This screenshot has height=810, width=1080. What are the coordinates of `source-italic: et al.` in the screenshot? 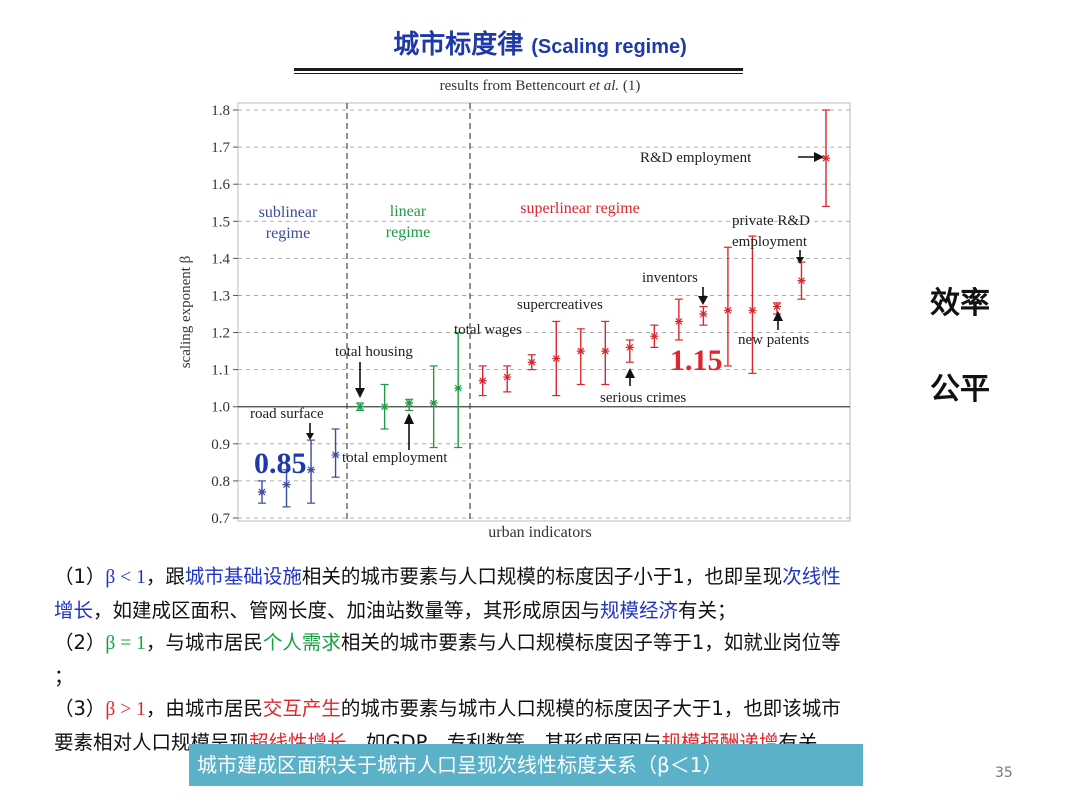 It's located at (604, 86).